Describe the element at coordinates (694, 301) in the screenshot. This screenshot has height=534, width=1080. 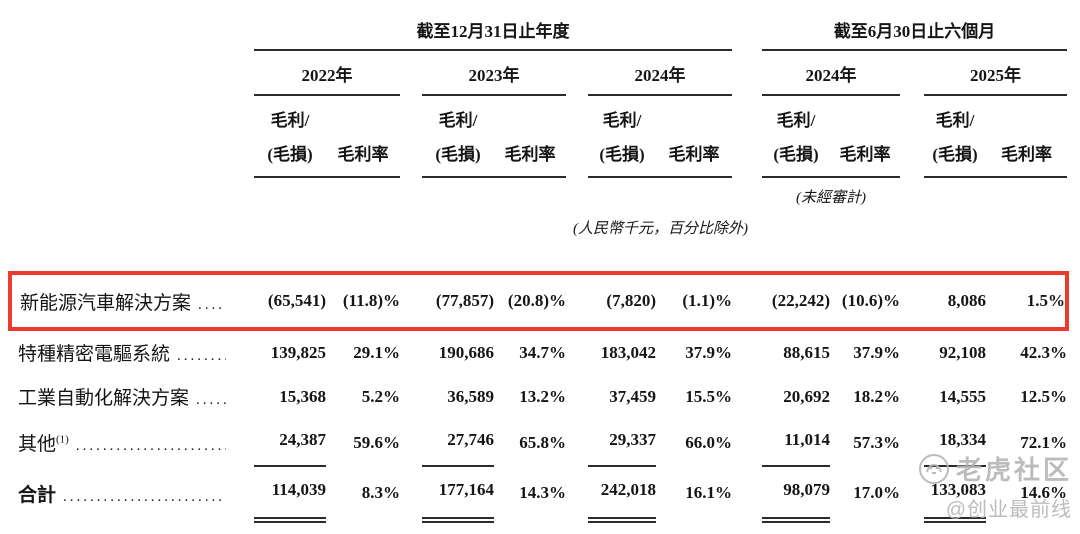
I see `cell-gross-margin: (1.1)%` at that location.